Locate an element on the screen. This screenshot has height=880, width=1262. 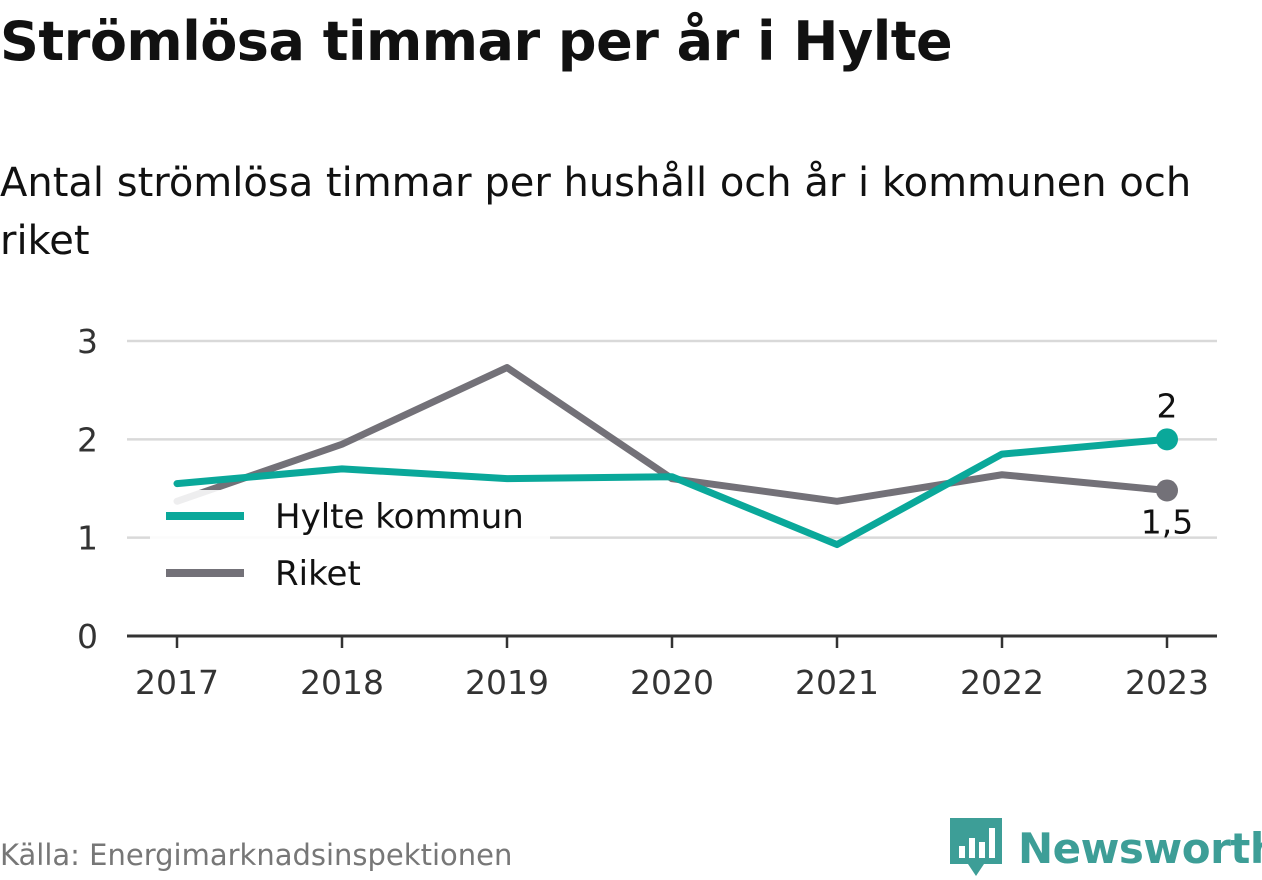
series-line-hylte is located at coordinates (672, 492).